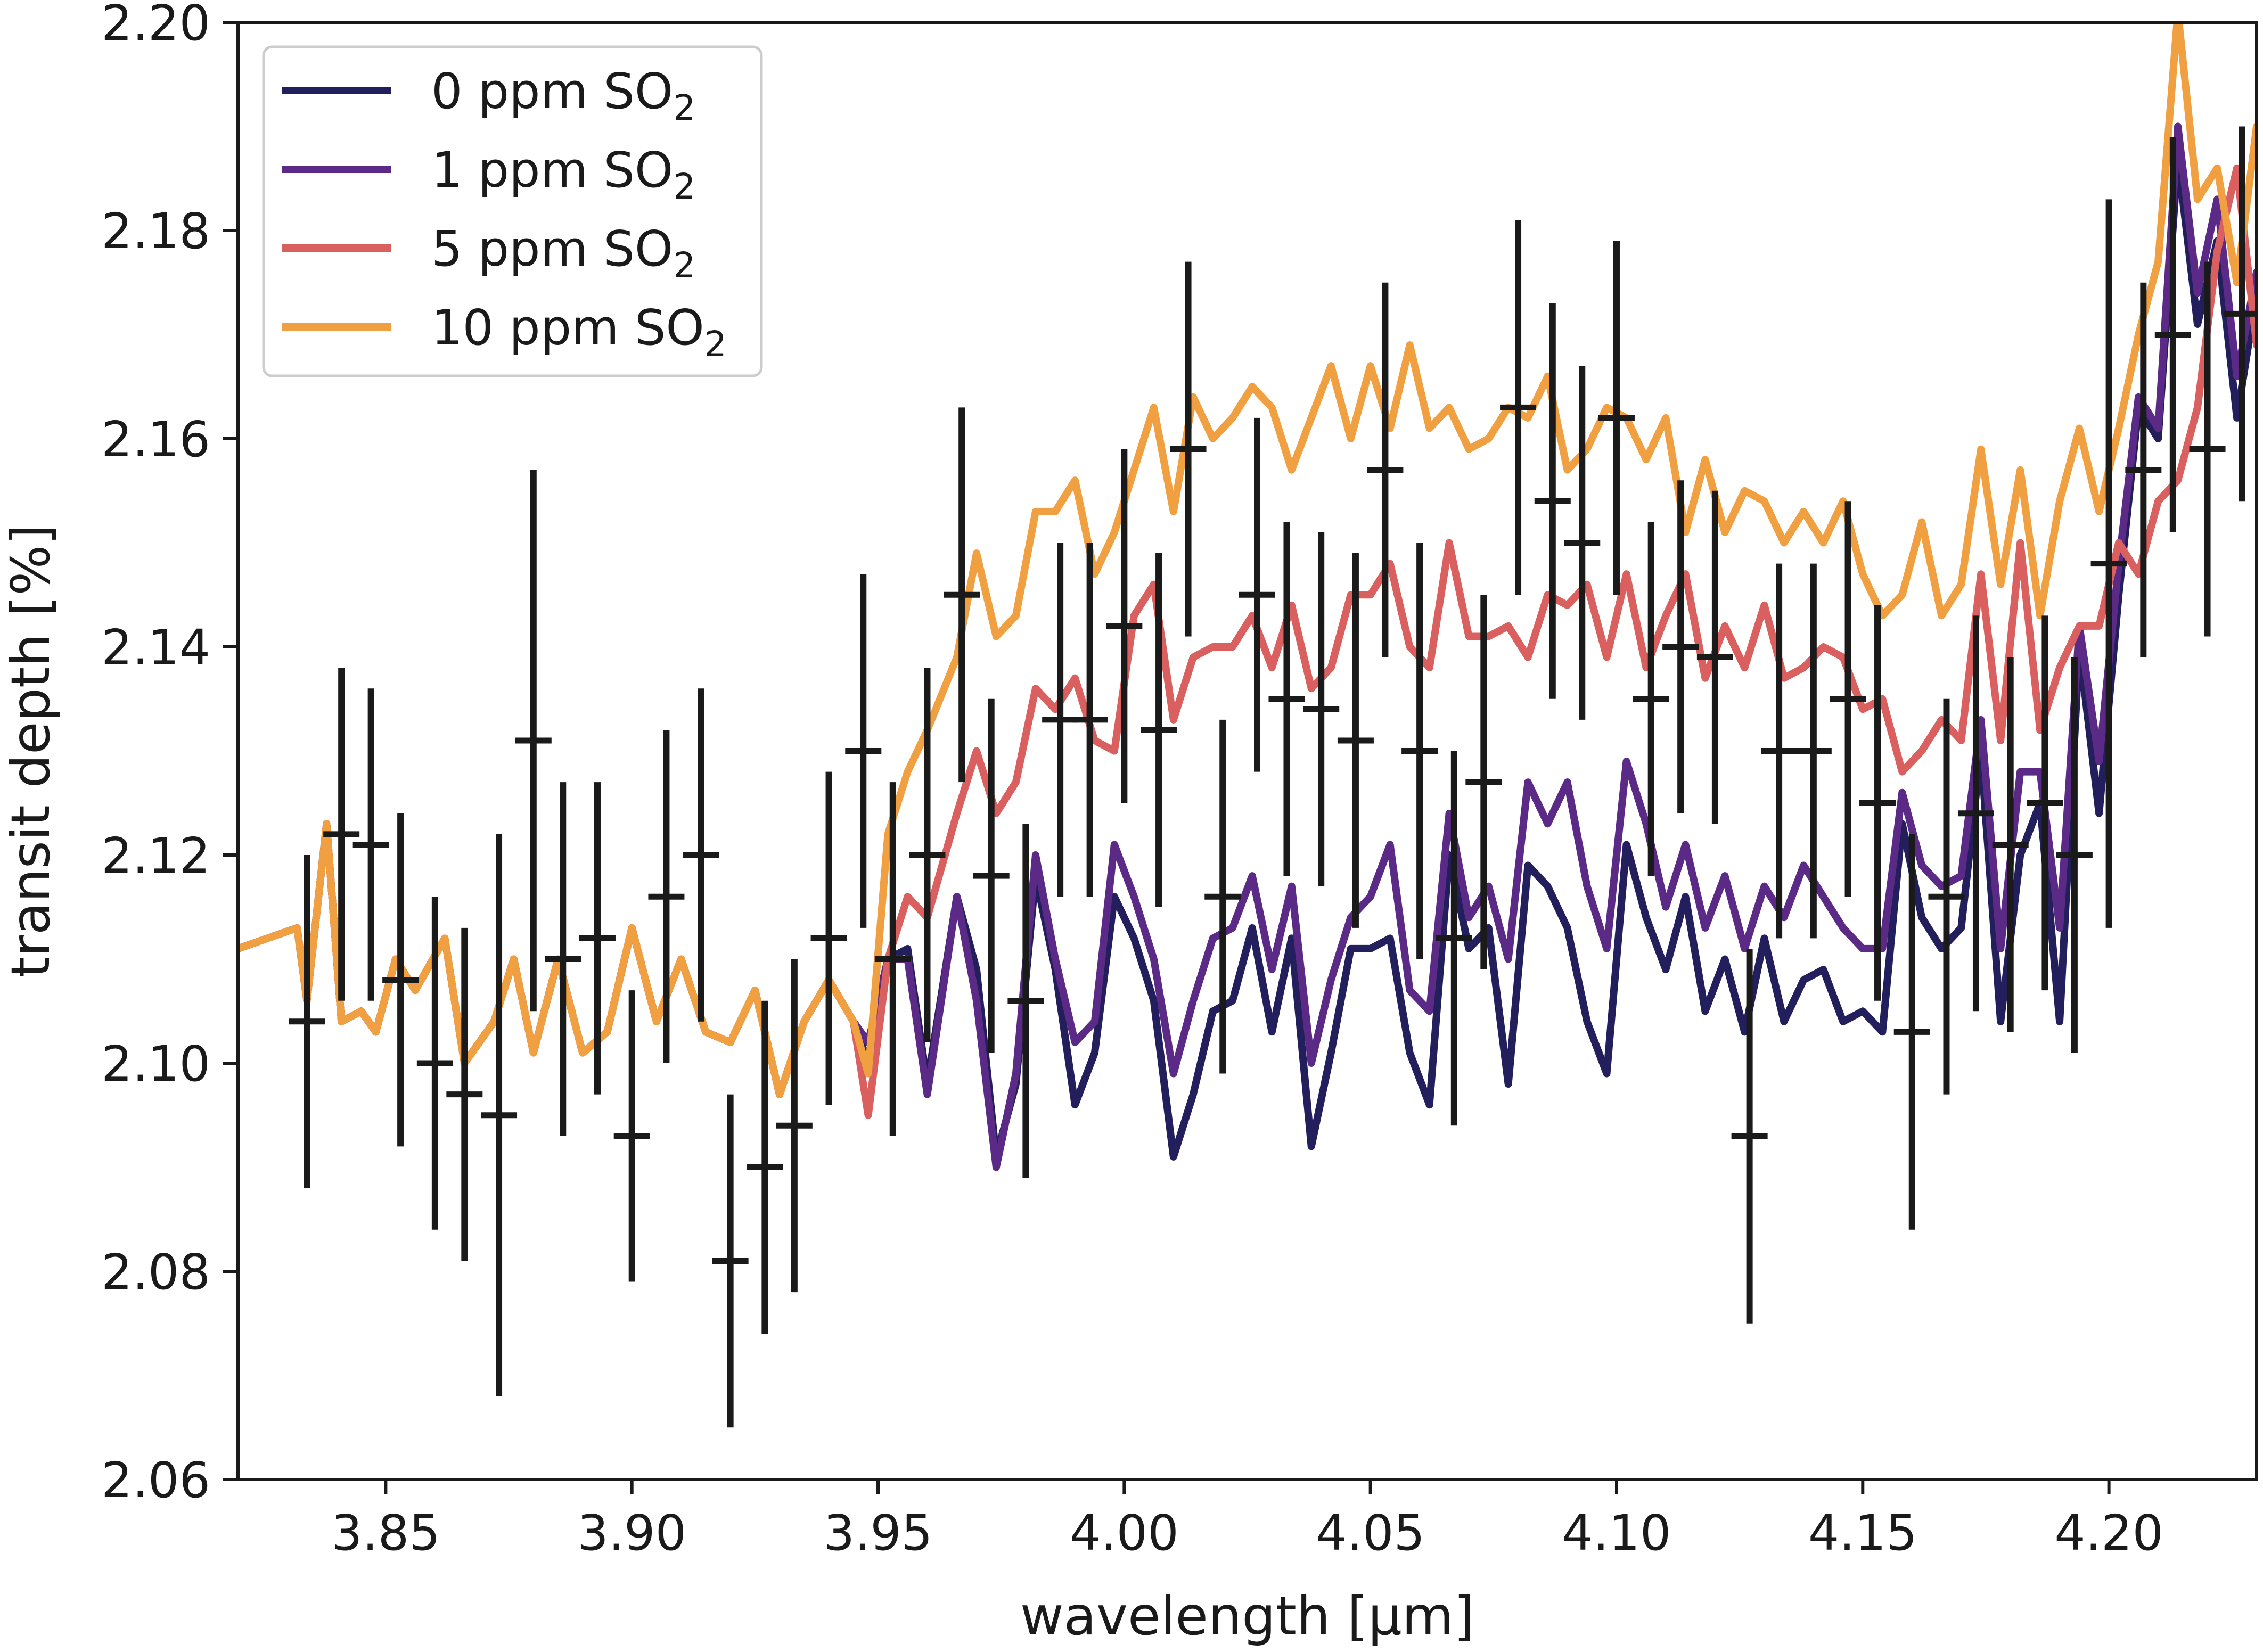 The width and height of the screenshot is (2263, 1652). Describe the element at coordinates (155, 647) in the screenshot. I see `y-tick-label: 2.14` at that location.